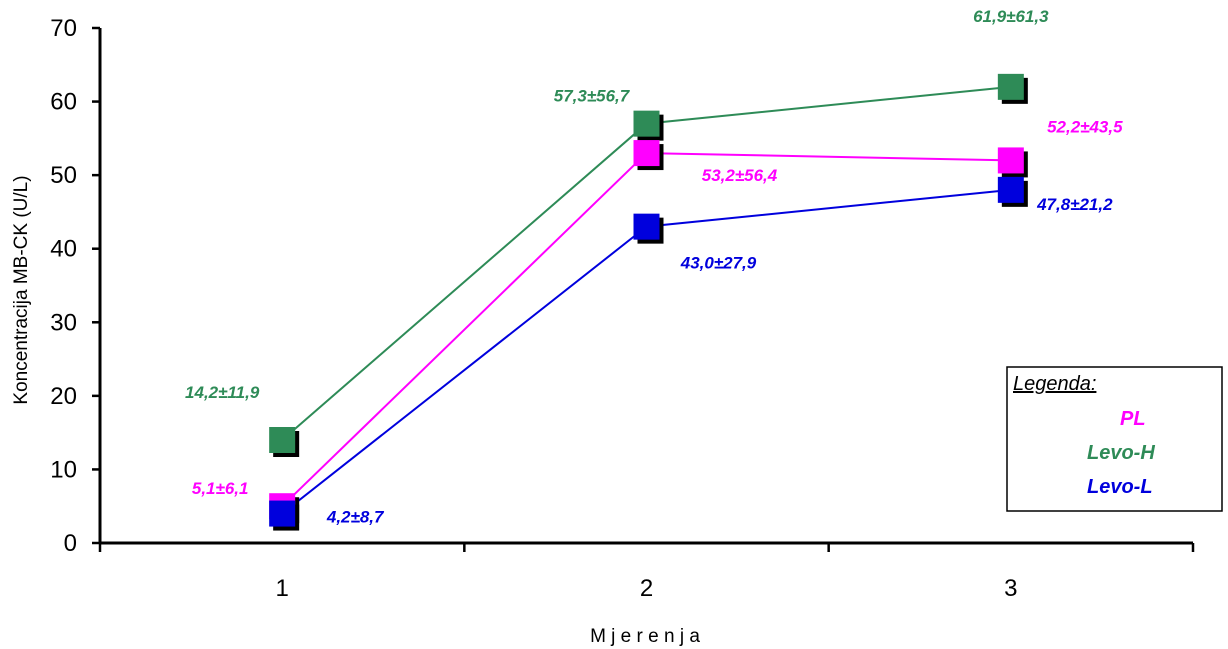 This screenshot has width=1228, height=649. What do you see at coordinates (63, 322) in the screenshot?
I see `y-tick-label: 30` at bounding box center [63, 322].